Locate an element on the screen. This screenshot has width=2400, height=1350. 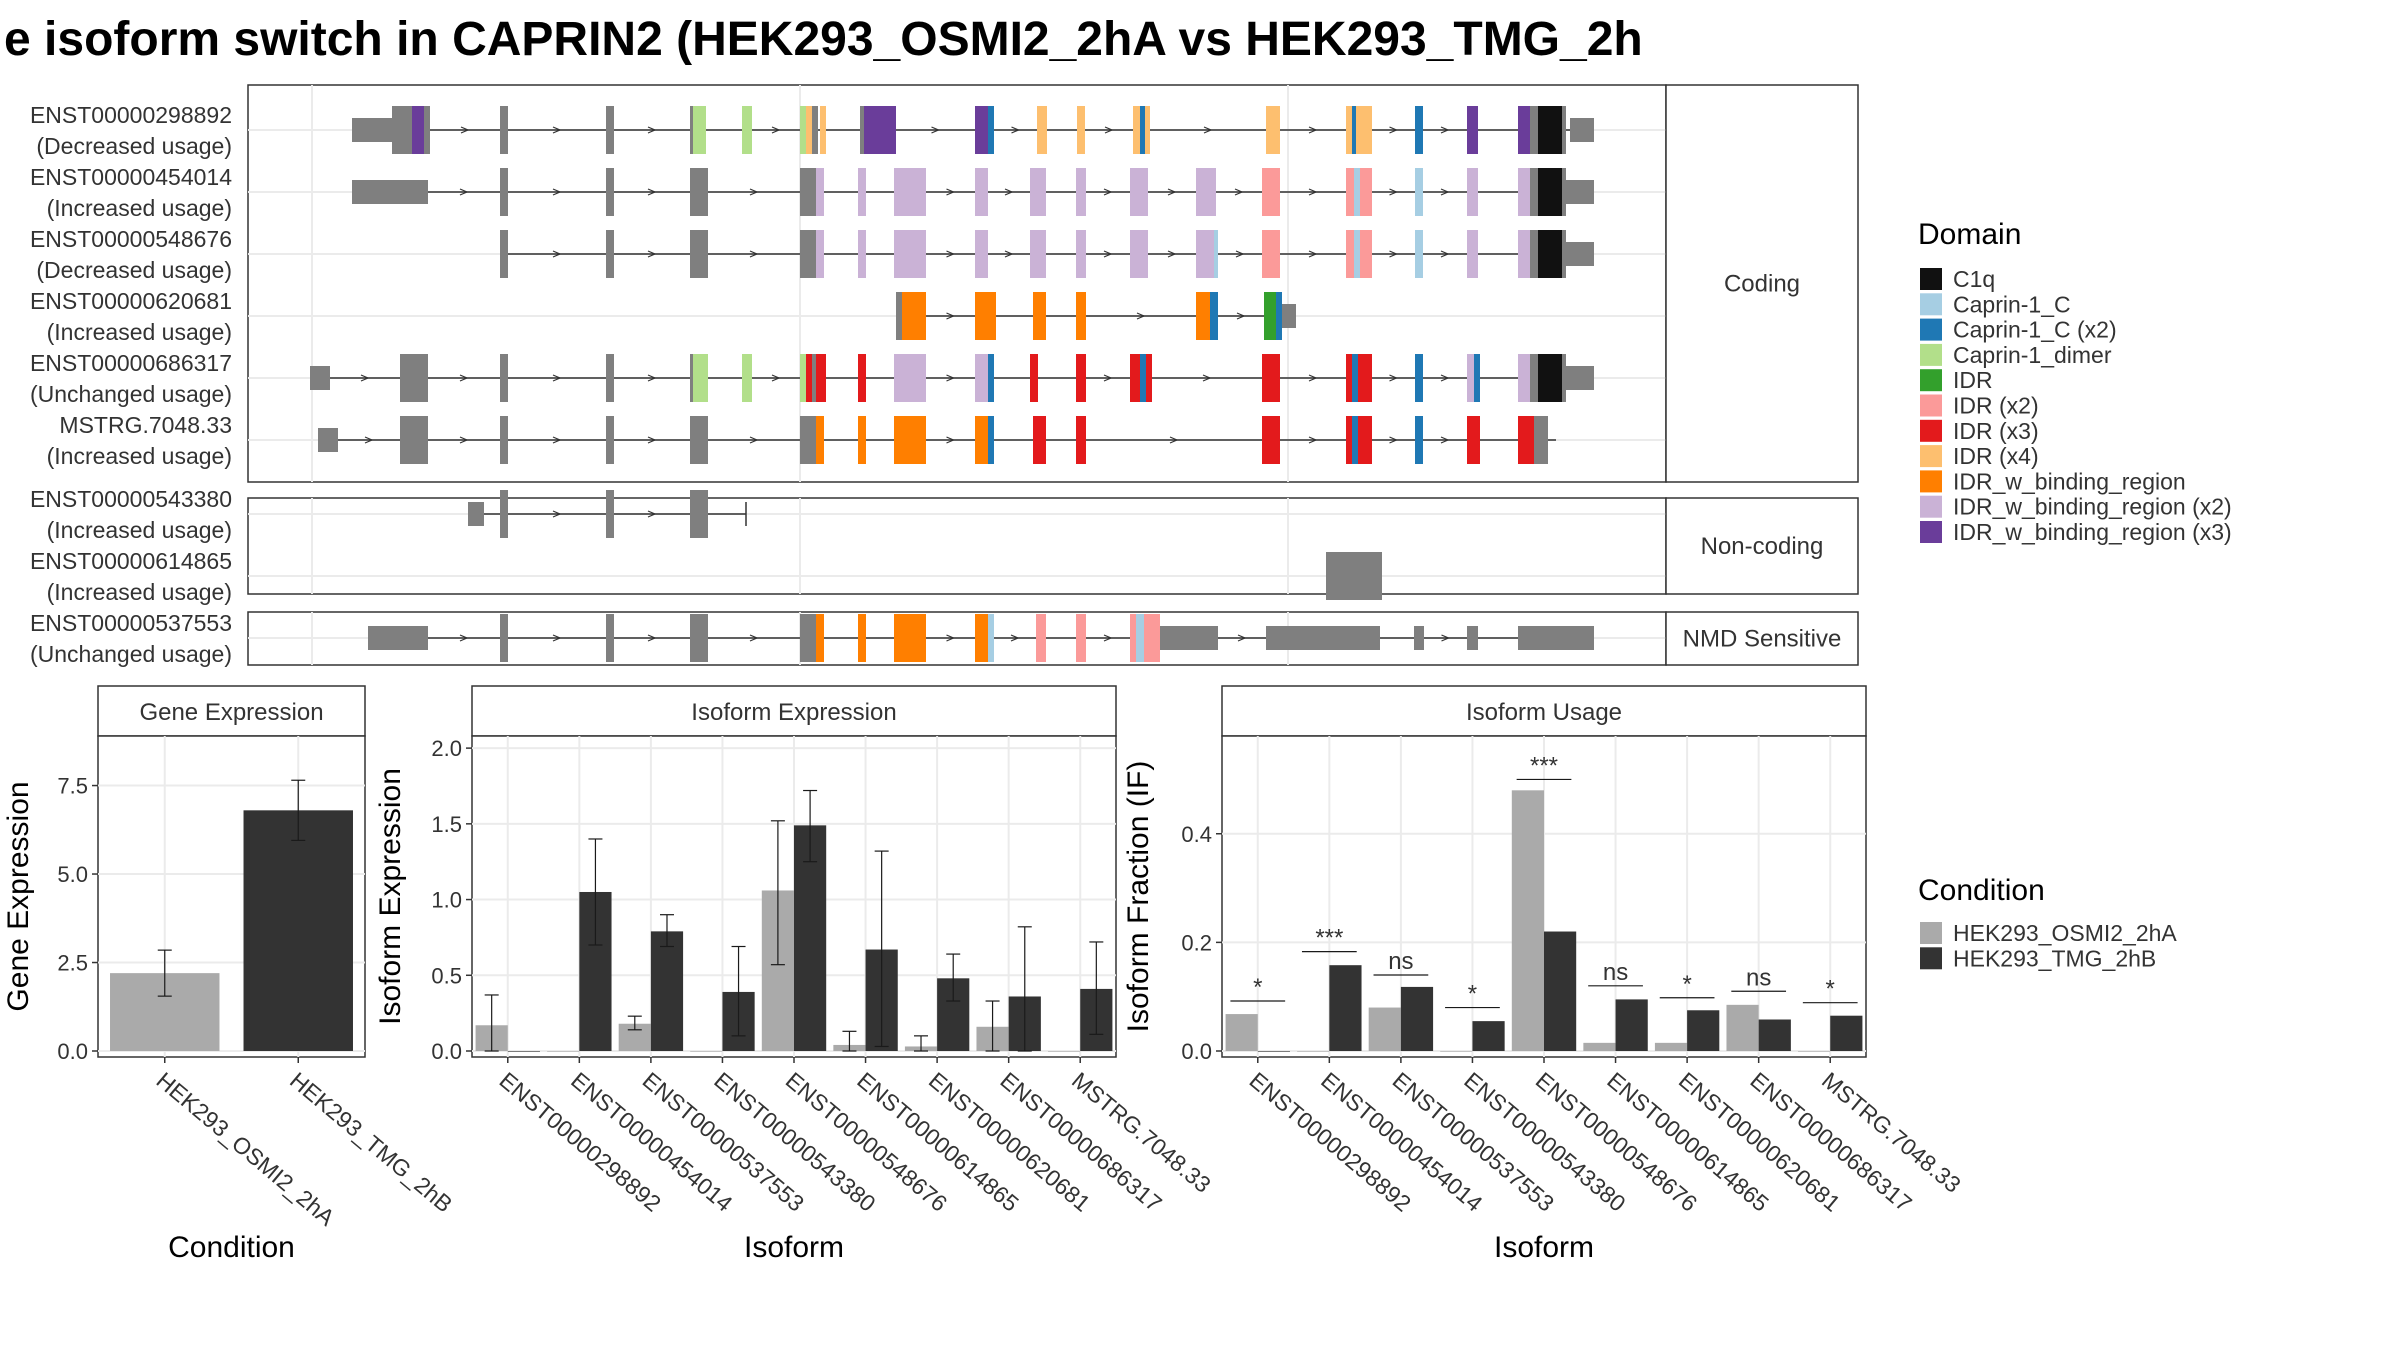
isoform-track-MSTRG.7048.33: MSTRG.7048.33 (Increased usage) is located at coordinates (801, 440).